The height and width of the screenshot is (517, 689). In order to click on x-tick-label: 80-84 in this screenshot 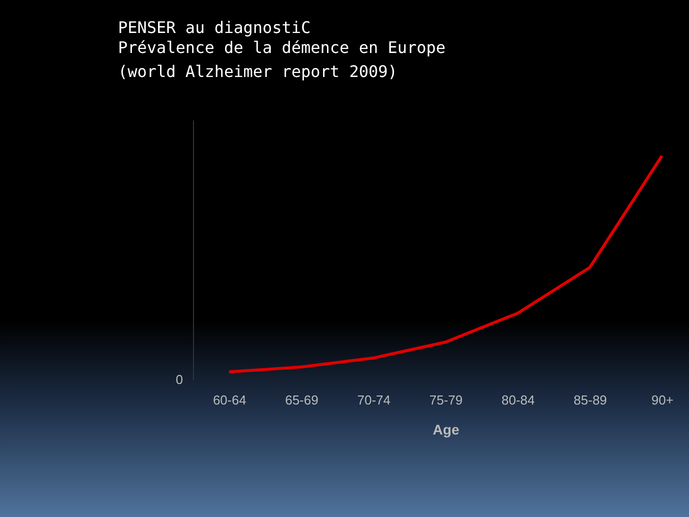, I will do `click(518, 400)`.